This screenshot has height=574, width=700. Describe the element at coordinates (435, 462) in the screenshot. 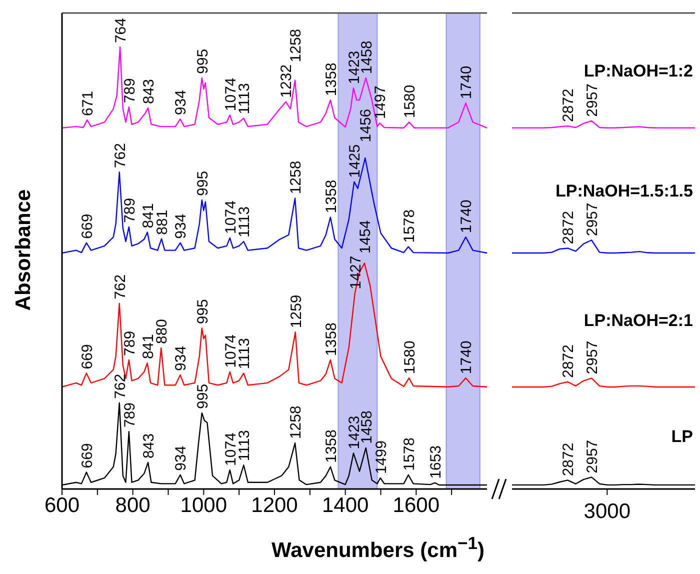

I see `annotation: 1653` at that location.